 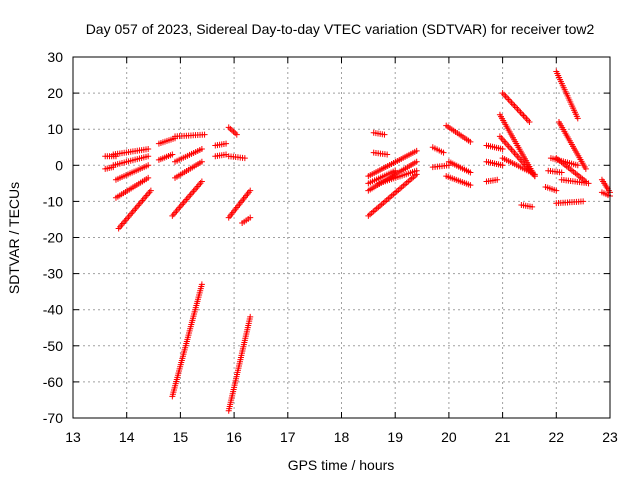 What do you see at coordinates (53, 346) in the screenshot?
I see `y-tick-label: -50` at bounding box center [53, 346].